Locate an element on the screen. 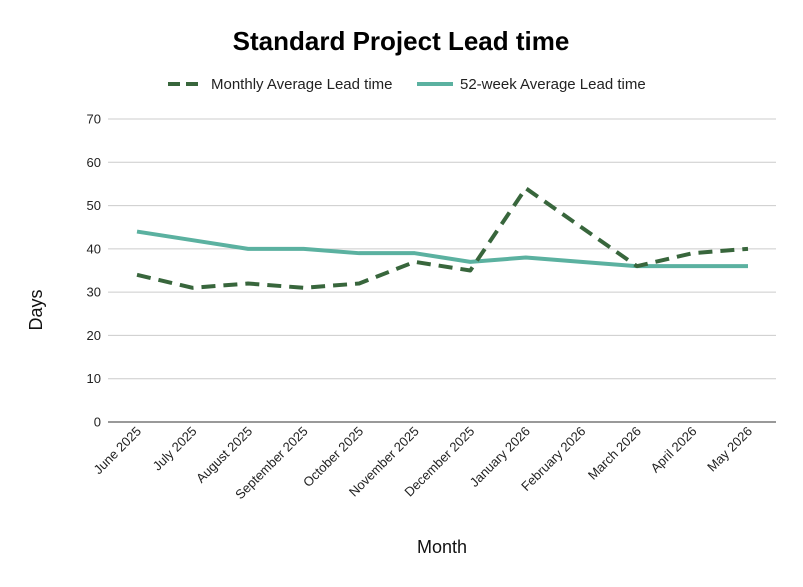 Image resolution: width=803 pixels, height=587 pixels. y-tick-label: 40 is located at coordinates (94, 248).